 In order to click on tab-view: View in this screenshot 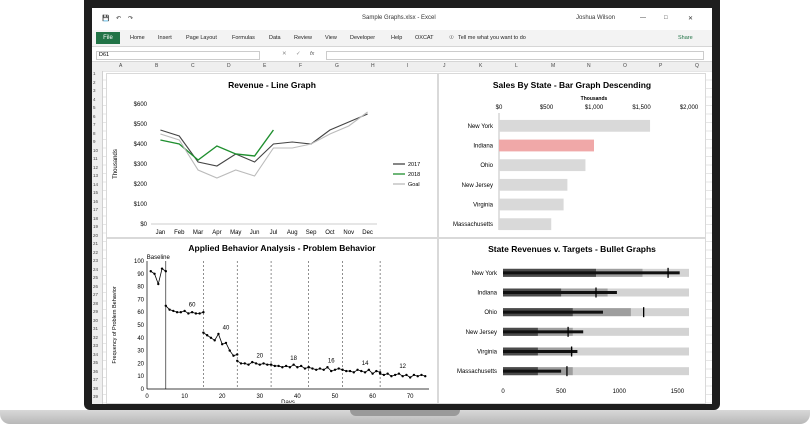, I will do `click(331, 38)`.